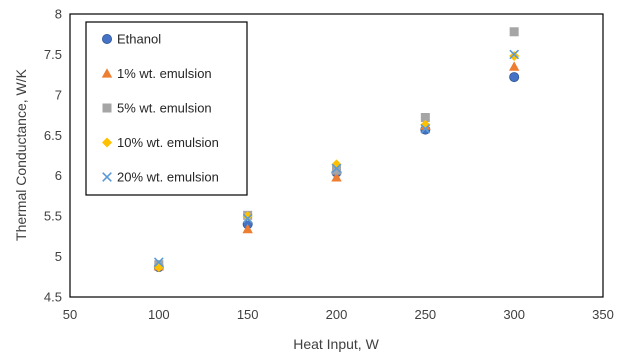 This screenshot has height=354, width=620. I want to click on legend-label: 5% wt. emulsion, so click(164, 108).